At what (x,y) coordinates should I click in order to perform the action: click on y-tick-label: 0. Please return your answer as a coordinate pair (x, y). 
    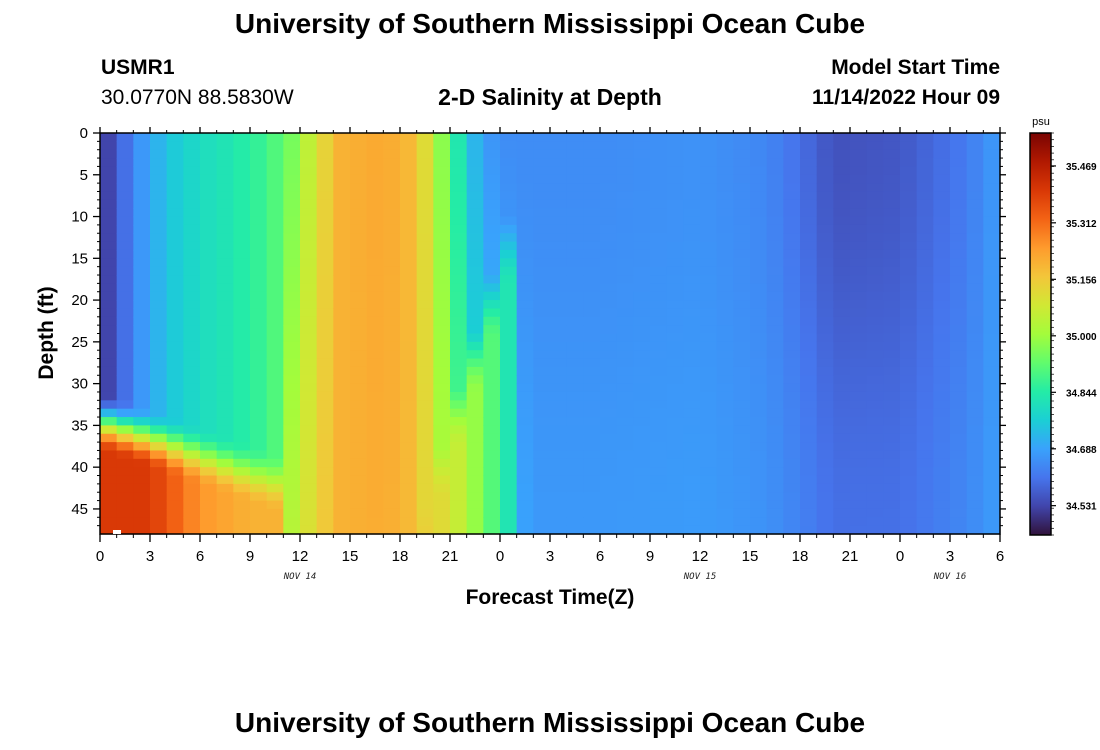
    Looking at the image, I should click on (84, 133).